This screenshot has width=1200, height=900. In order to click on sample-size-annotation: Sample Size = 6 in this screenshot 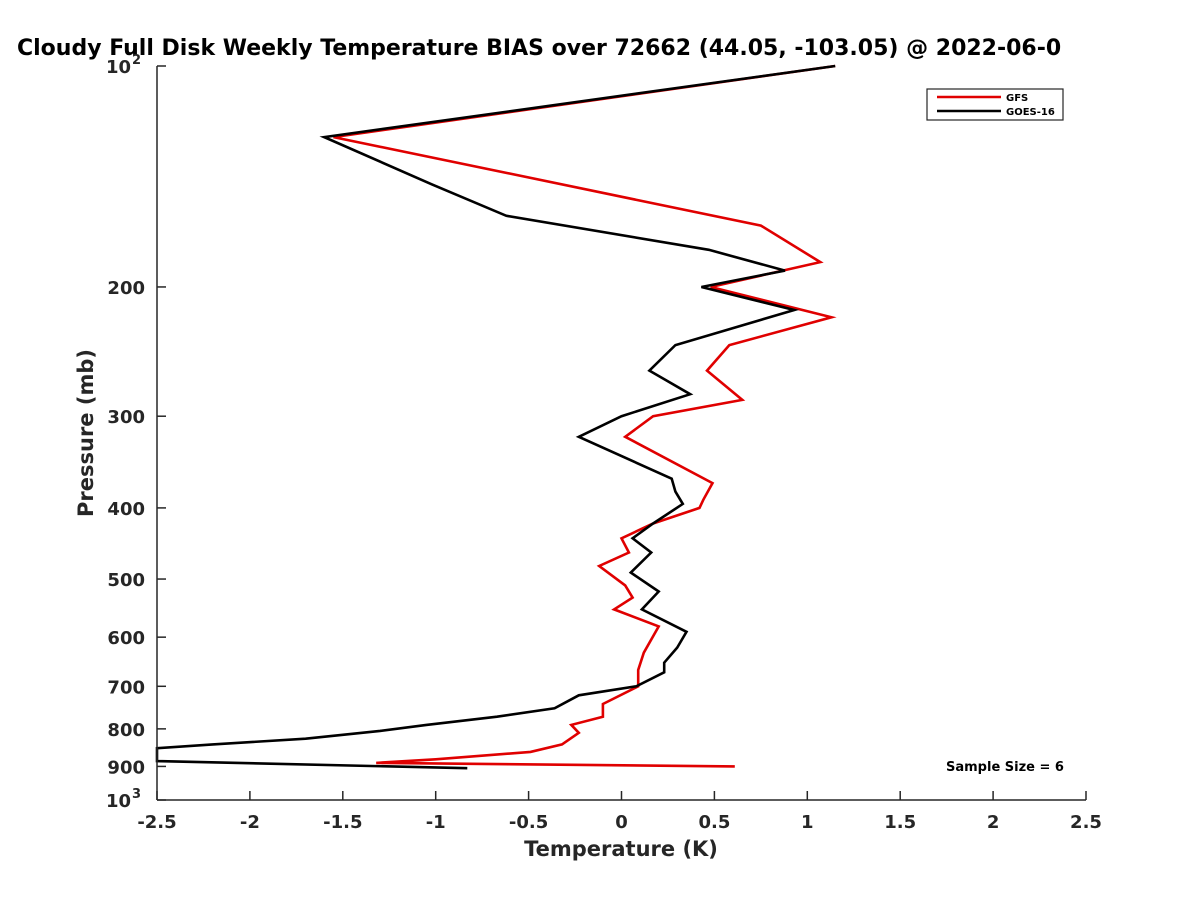, I will do `click(1005, 767)`.